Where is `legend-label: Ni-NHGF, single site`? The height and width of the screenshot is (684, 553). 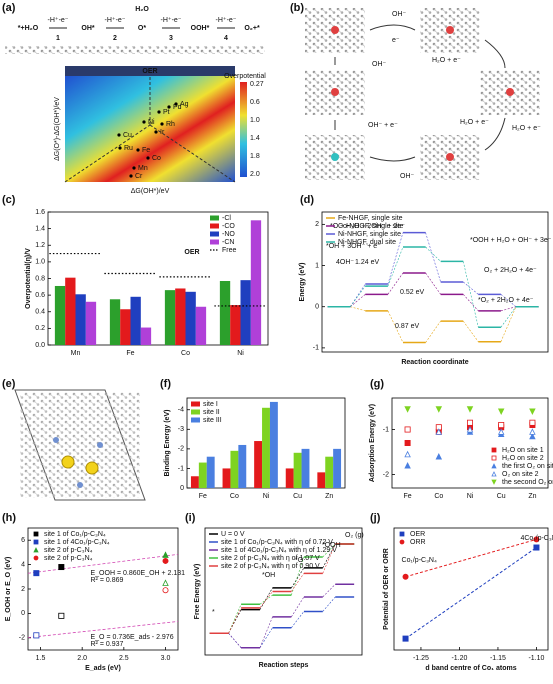
legend-label: Ni-NHGF, single site is located at coordinates (369, 234).